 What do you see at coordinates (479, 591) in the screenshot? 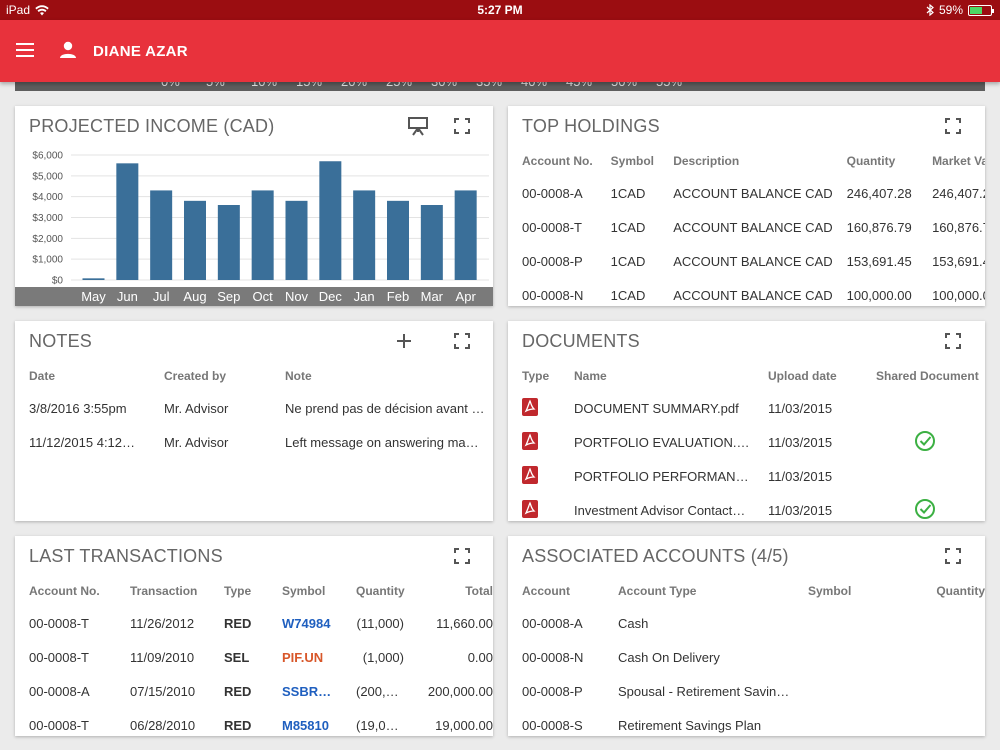
I see `column-header: Total` at bounding box center [479, 591].